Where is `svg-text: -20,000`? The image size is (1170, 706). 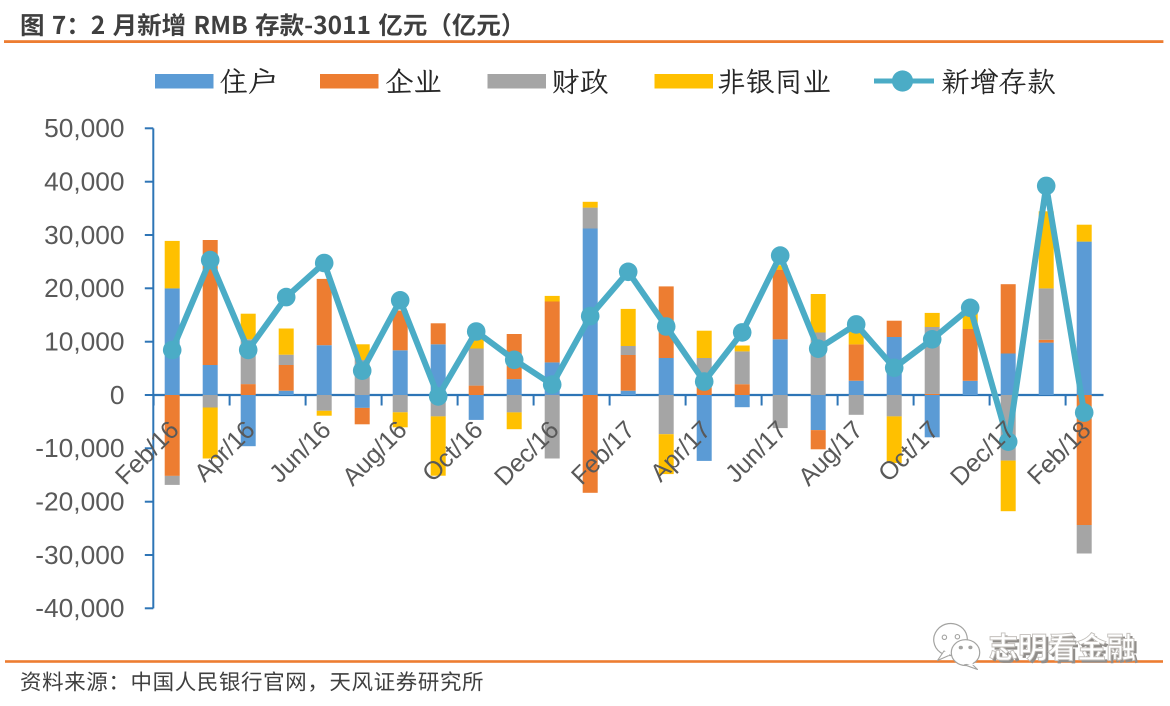 svg-text: -20,000 is located at coordinates (79, 502).